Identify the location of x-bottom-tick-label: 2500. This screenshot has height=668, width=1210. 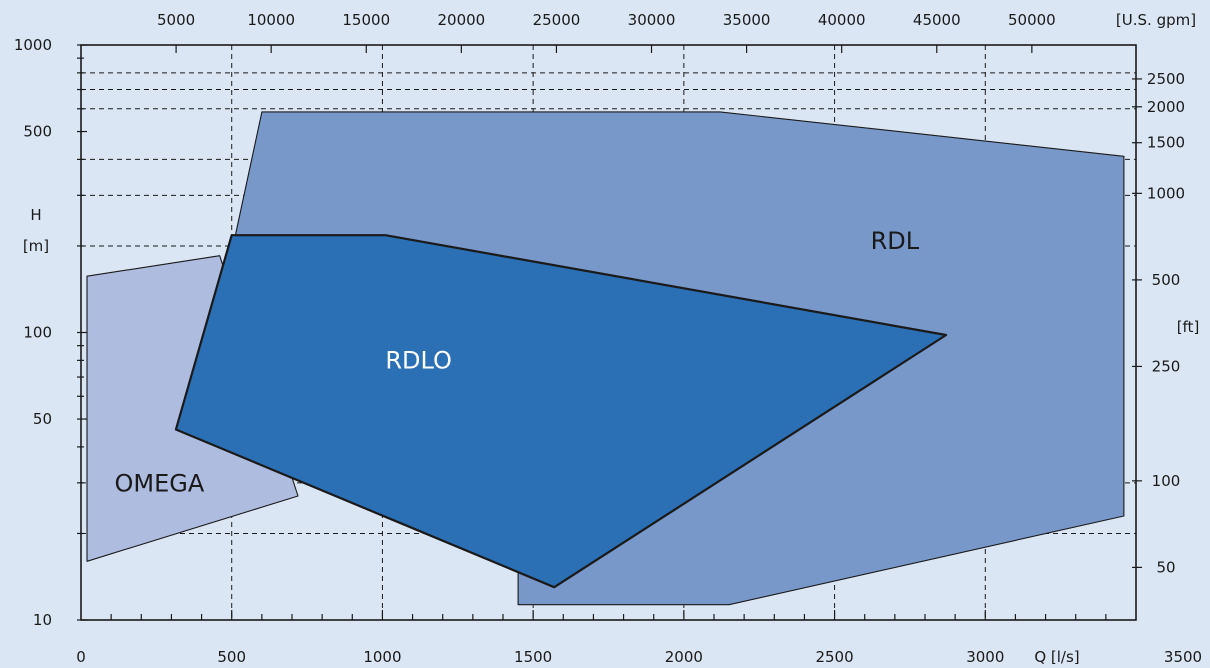
(834, 657).